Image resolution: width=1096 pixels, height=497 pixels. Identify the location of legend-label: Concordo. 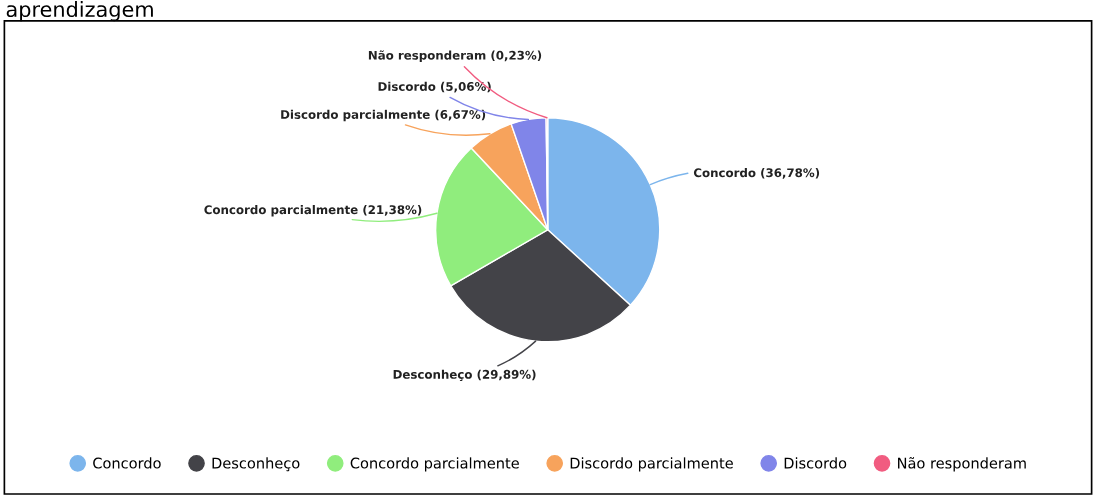
(127, 463).